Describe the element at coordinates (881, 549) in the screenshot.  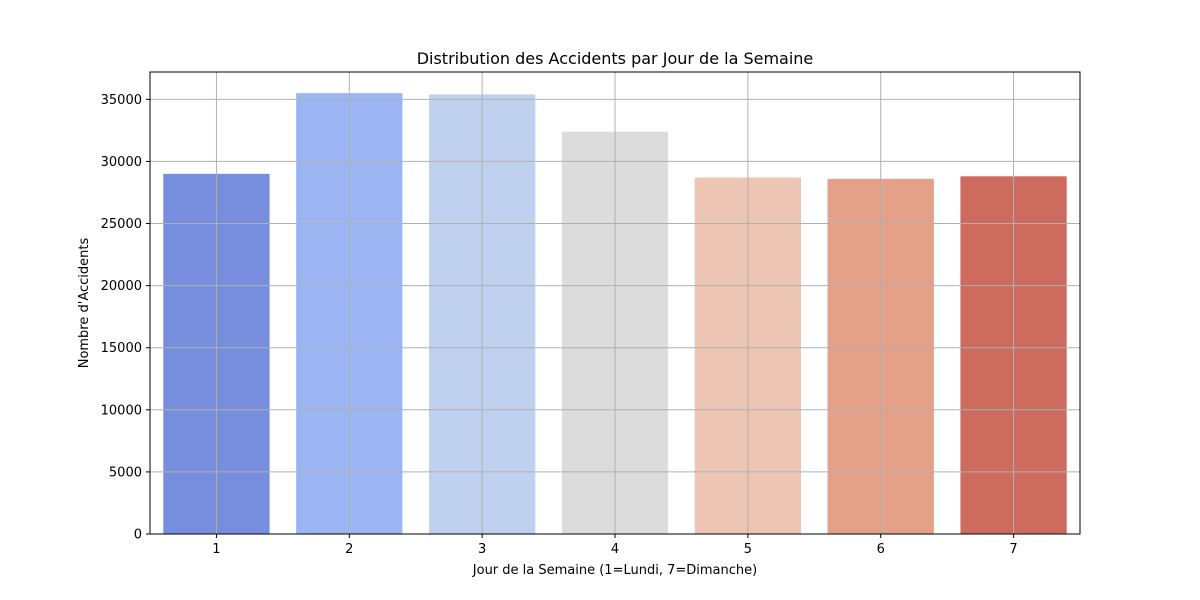
I see `x-tick-label: 6` at that location.